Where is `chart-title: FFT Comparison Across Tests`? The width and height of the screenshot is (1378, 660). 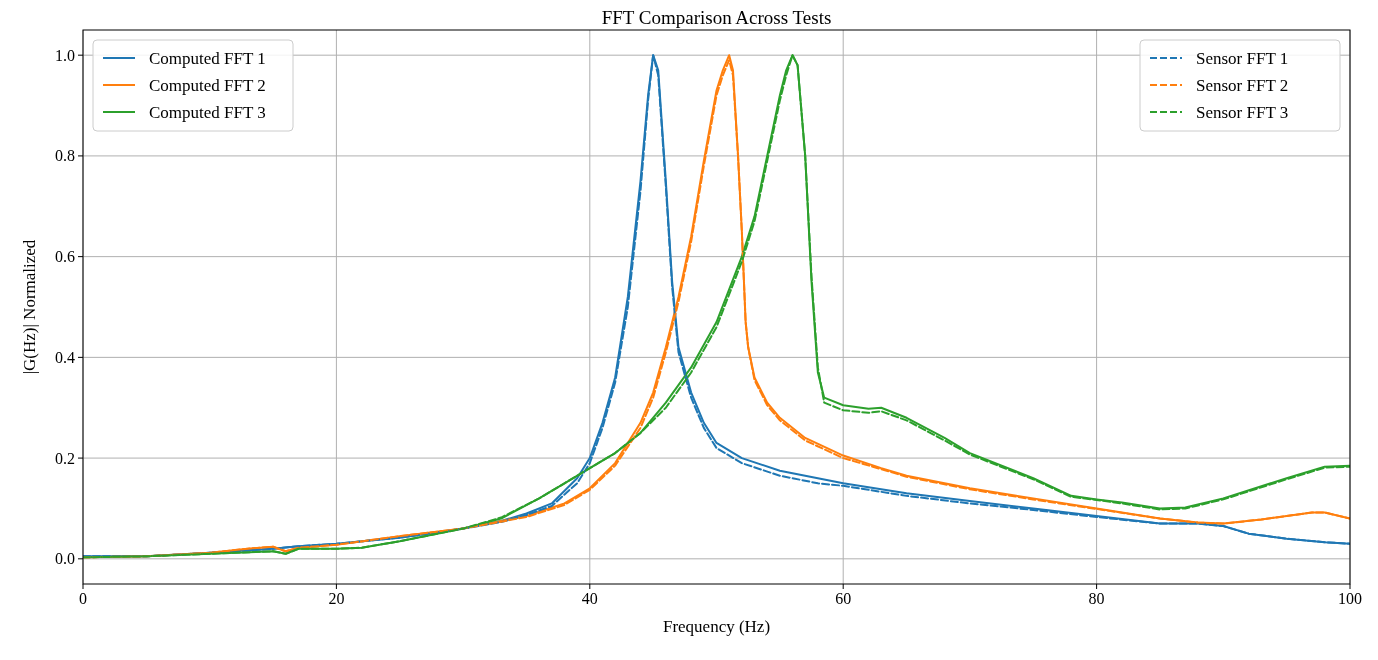
chart-title: FFT Comparison Across Tests is located at coordinates (716, 17).